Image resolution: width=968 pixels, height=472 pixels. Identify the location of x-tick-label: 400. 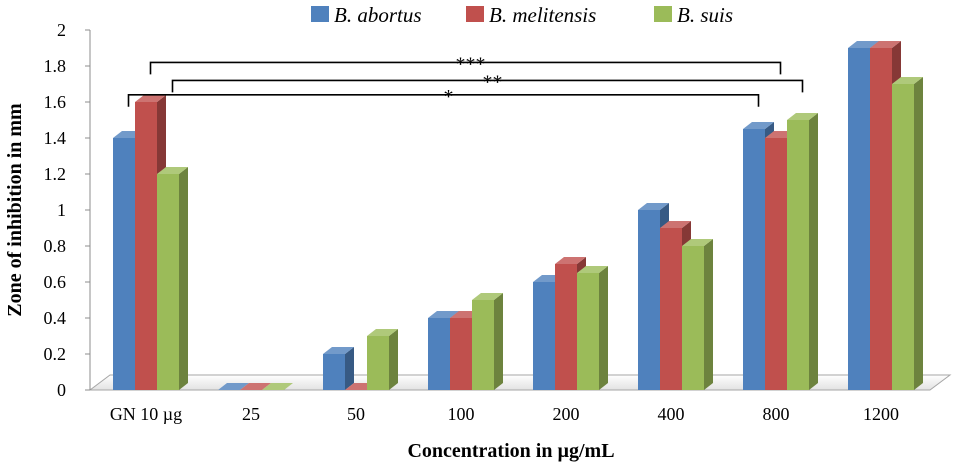
(671, 414).